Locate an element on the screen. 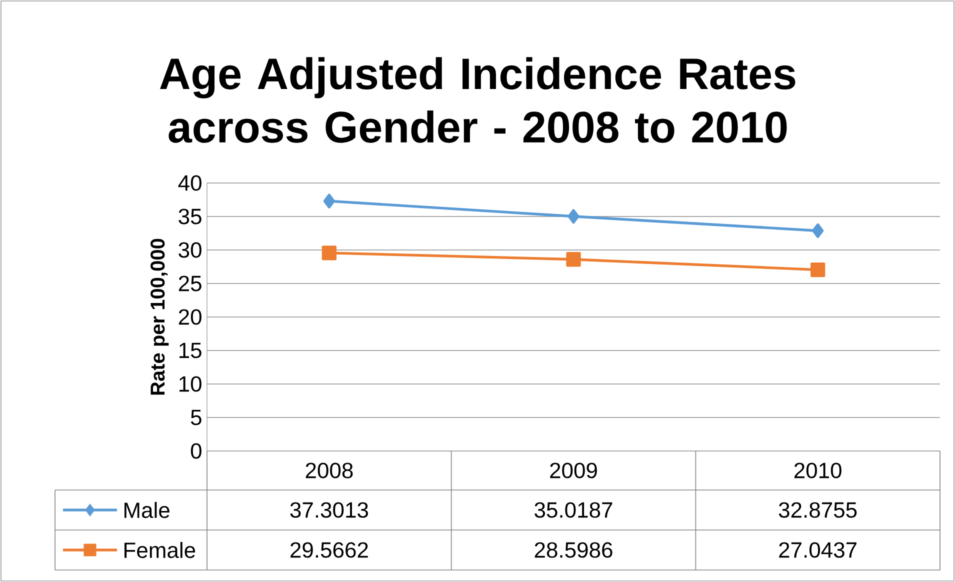  data-label: 35.0187 is located at coordinates (573, 510).